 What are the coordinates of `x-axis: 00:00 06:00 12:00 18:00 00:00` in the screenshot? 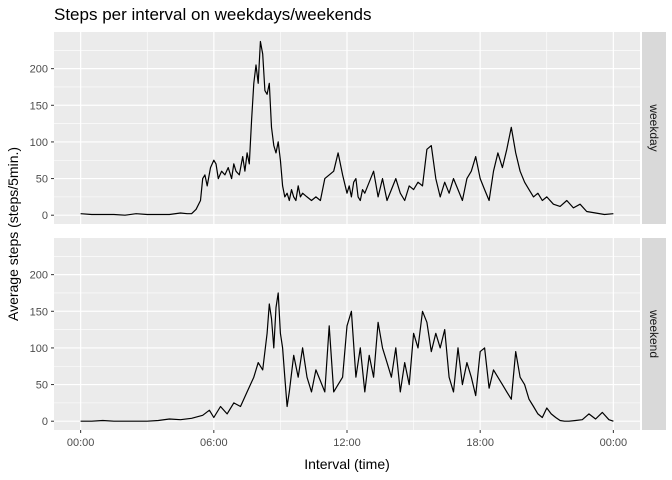 It's located at (347, 439).